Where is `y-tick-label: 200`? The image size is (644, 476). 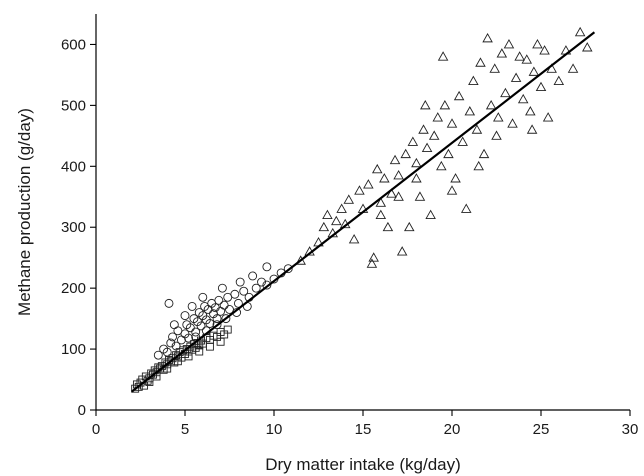
y-tick-label: 200 is located at coordinates (73, 288).